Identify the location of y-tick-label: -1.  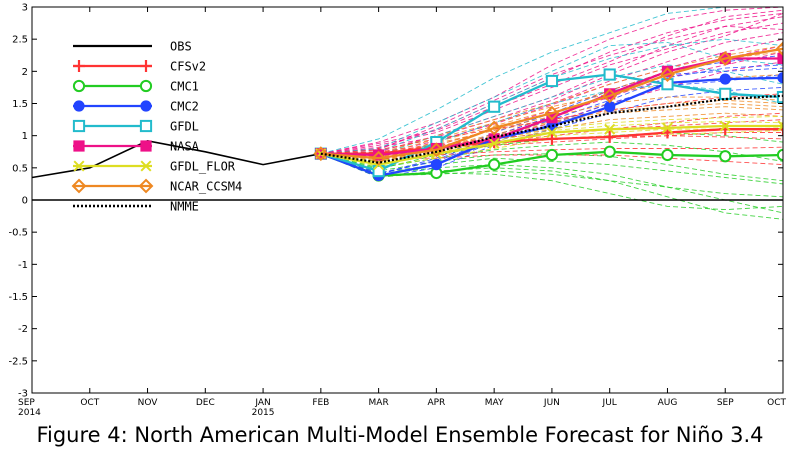
(23, 265).